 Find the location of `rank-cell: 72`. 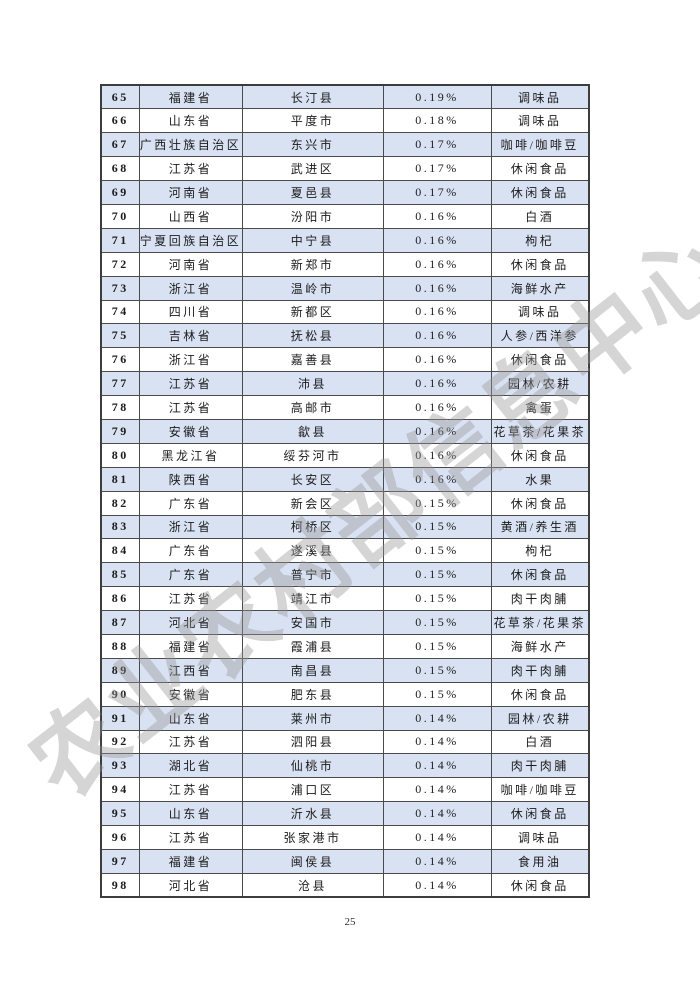

rank-cell: 72 is located at coordinates (120, 264).